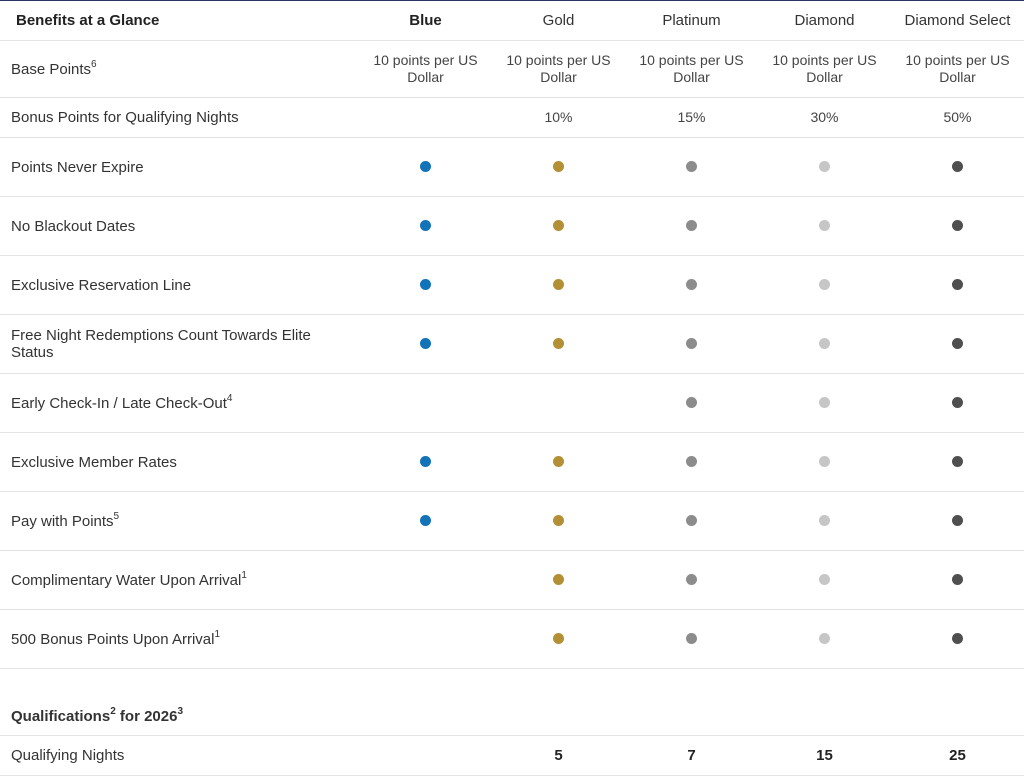 The width and height of the screenshot is (1024, 776). I want to click on benefit-row: Exclusive Member Rates, so click(512, 462).